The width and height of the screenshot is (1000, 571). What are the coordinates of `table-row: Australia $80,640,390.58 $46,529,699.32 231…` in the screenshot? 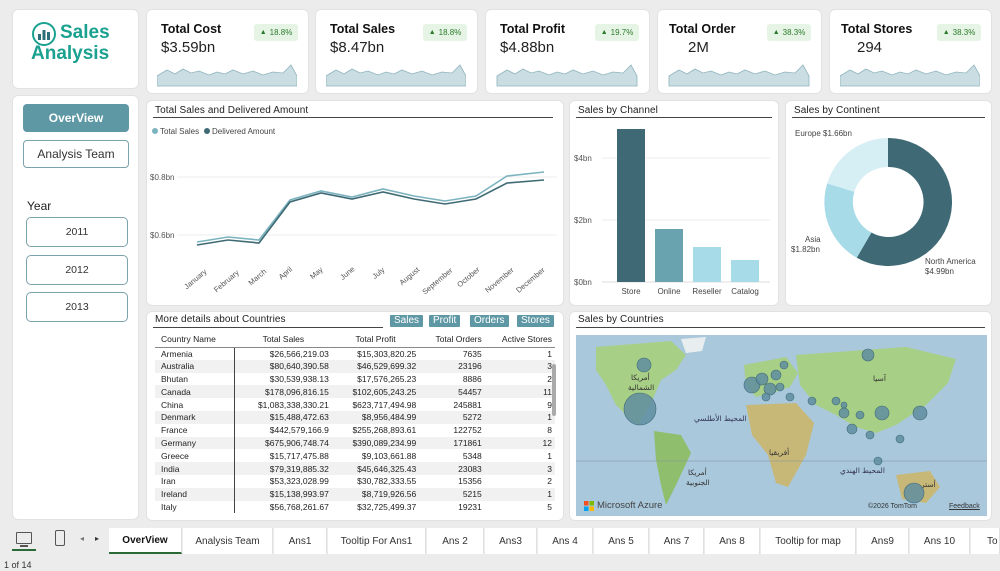 It's located at (355, 366).